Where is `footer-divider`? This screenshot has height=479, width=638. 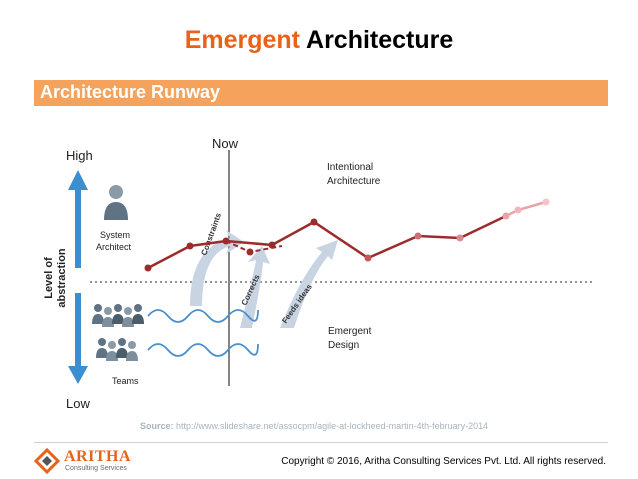
footer-divider is located at coordinates (321, 442).